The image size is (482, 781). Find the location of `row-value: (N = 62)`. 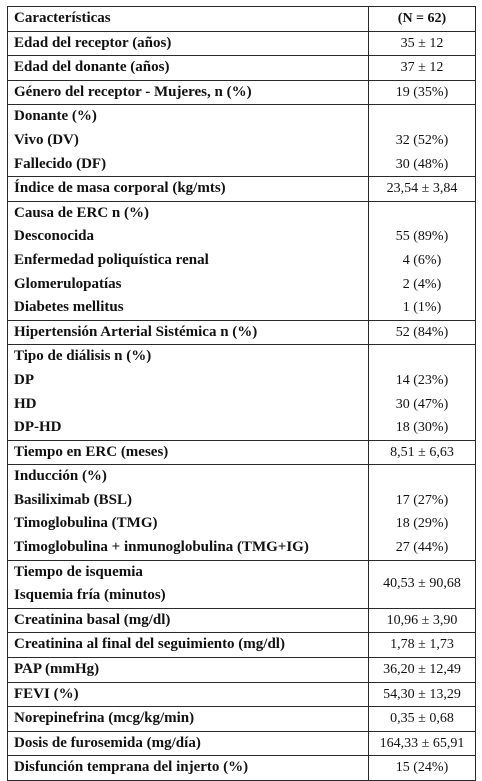

row-value: (N = 62) is located at coordinates (422, 18).